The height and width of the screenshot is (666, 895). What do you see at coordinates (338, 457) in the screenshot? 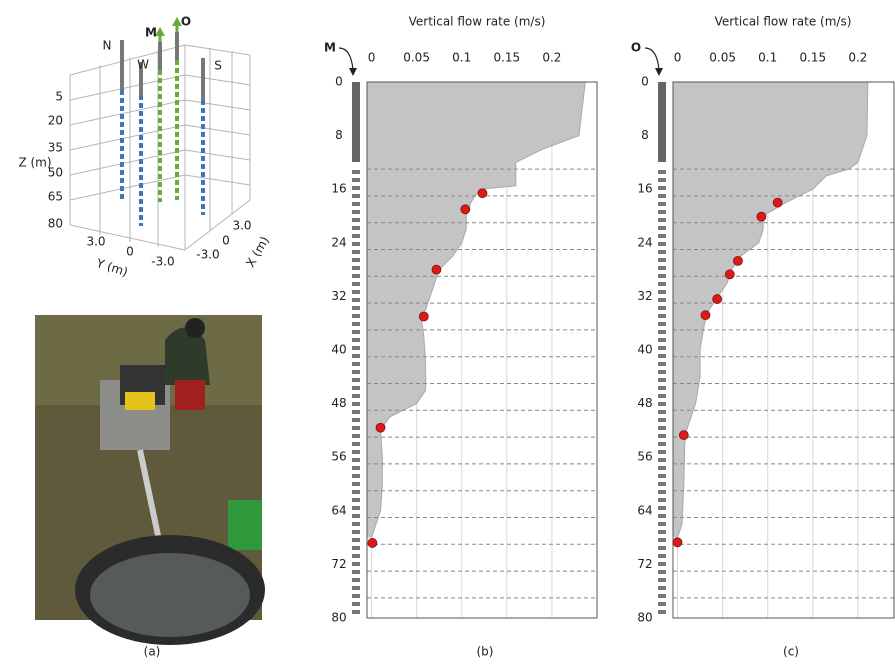
I see `y-tick-label: 56` at bounding box center [338, 457].